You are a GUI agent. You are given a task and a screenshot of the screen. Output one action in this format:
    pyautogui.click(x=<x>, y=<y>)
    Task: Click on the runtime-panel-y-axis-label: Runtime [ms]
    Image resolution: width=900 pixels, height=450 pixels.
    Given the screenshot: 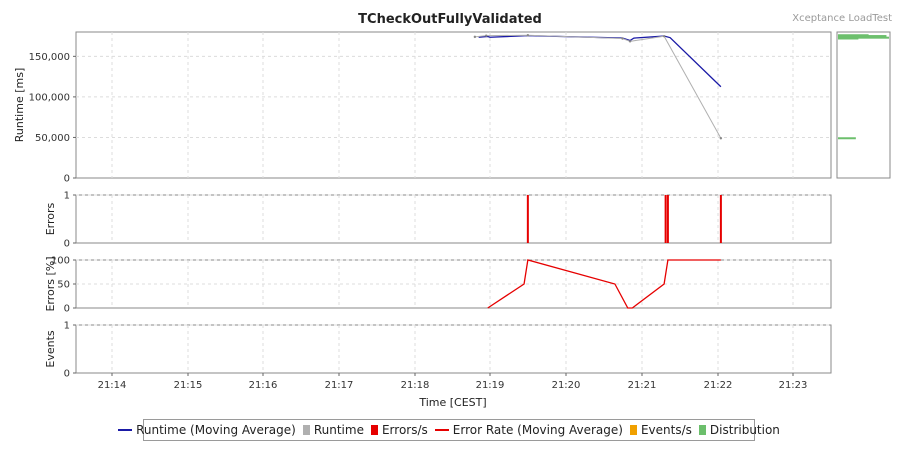 What is the action you would take?
    pyautogui.click(x=19, y=105)
    